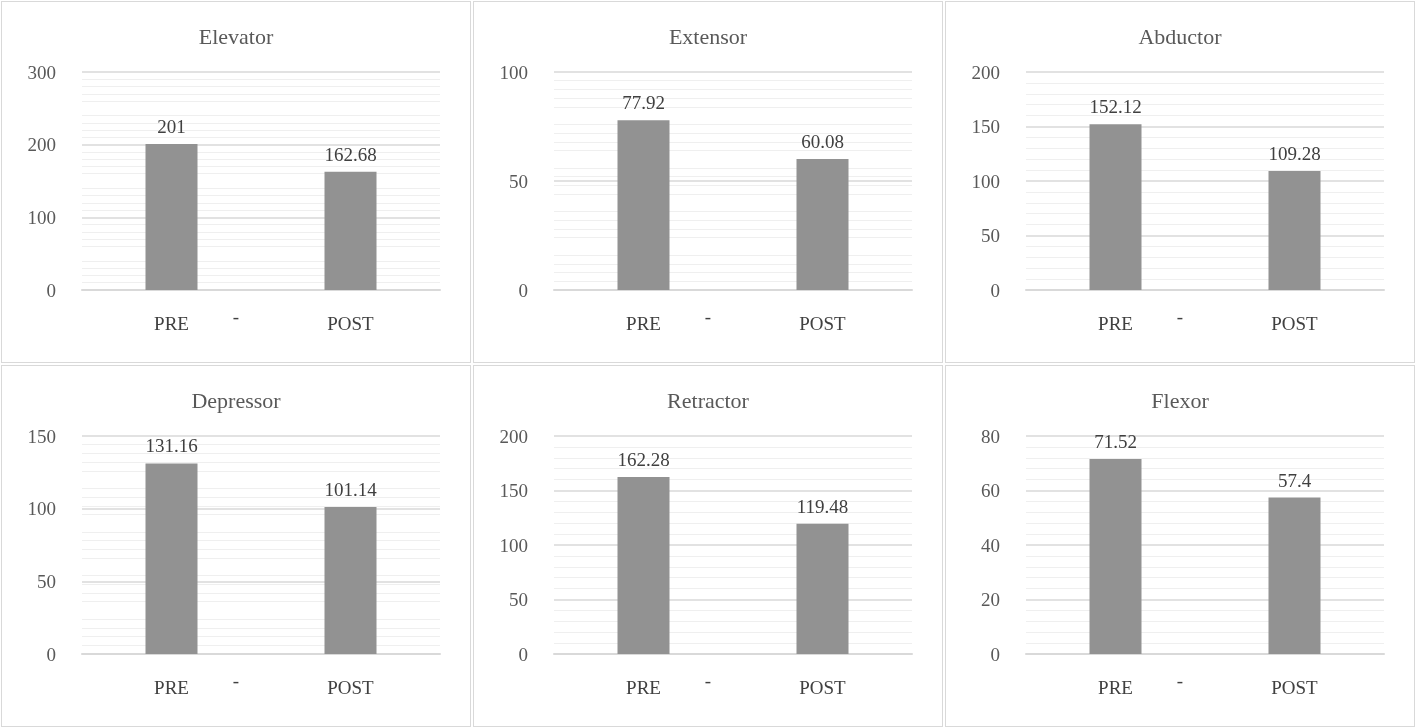 The image size is (1416, 728). What do you see at coordinates (1115, 442) in the screenshot?
I see `data-label: 71.52` at bounding box center [1115, 442].